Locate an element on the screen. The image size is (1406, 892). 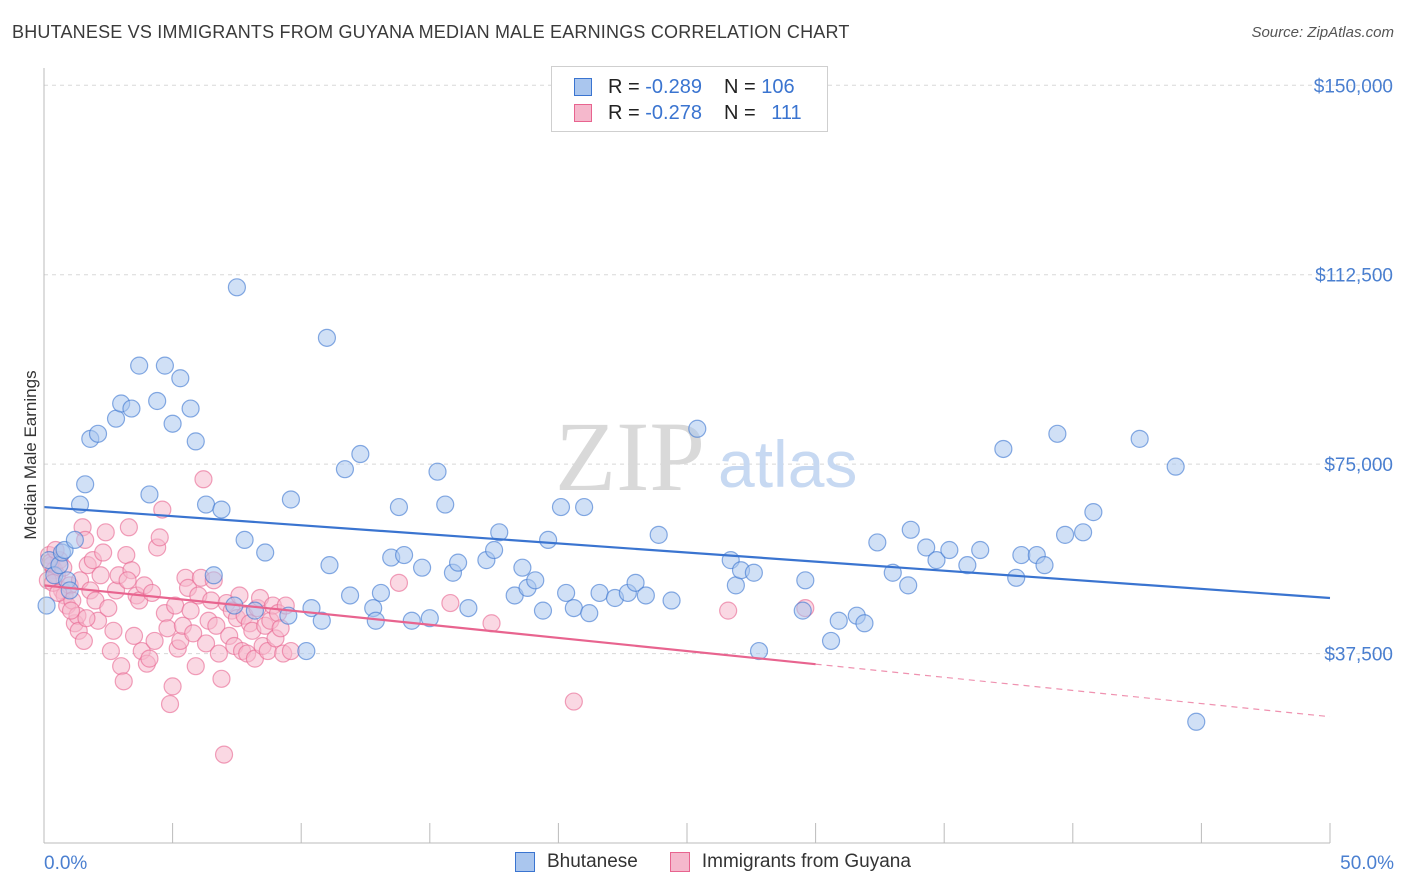
chart-source: Source: ZipAtlas.com is located at coordinates (1322, 32).